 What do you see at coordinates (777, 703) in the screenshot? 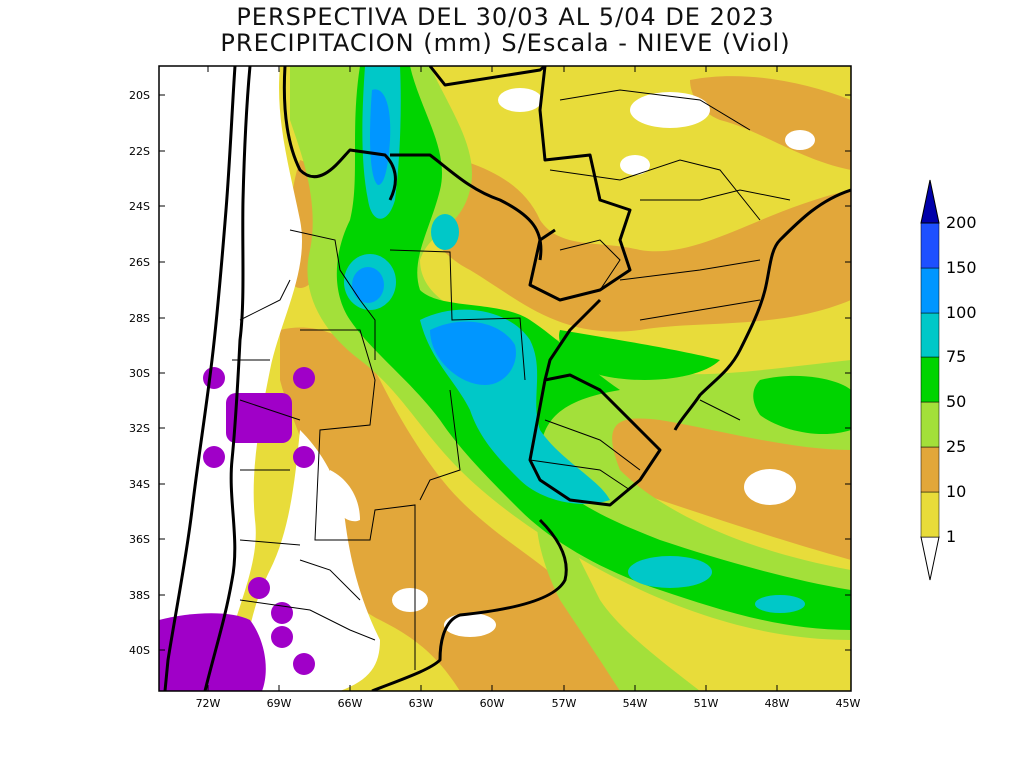
I see `lon-label-48w: 48W` at bounding box center [777, 703].